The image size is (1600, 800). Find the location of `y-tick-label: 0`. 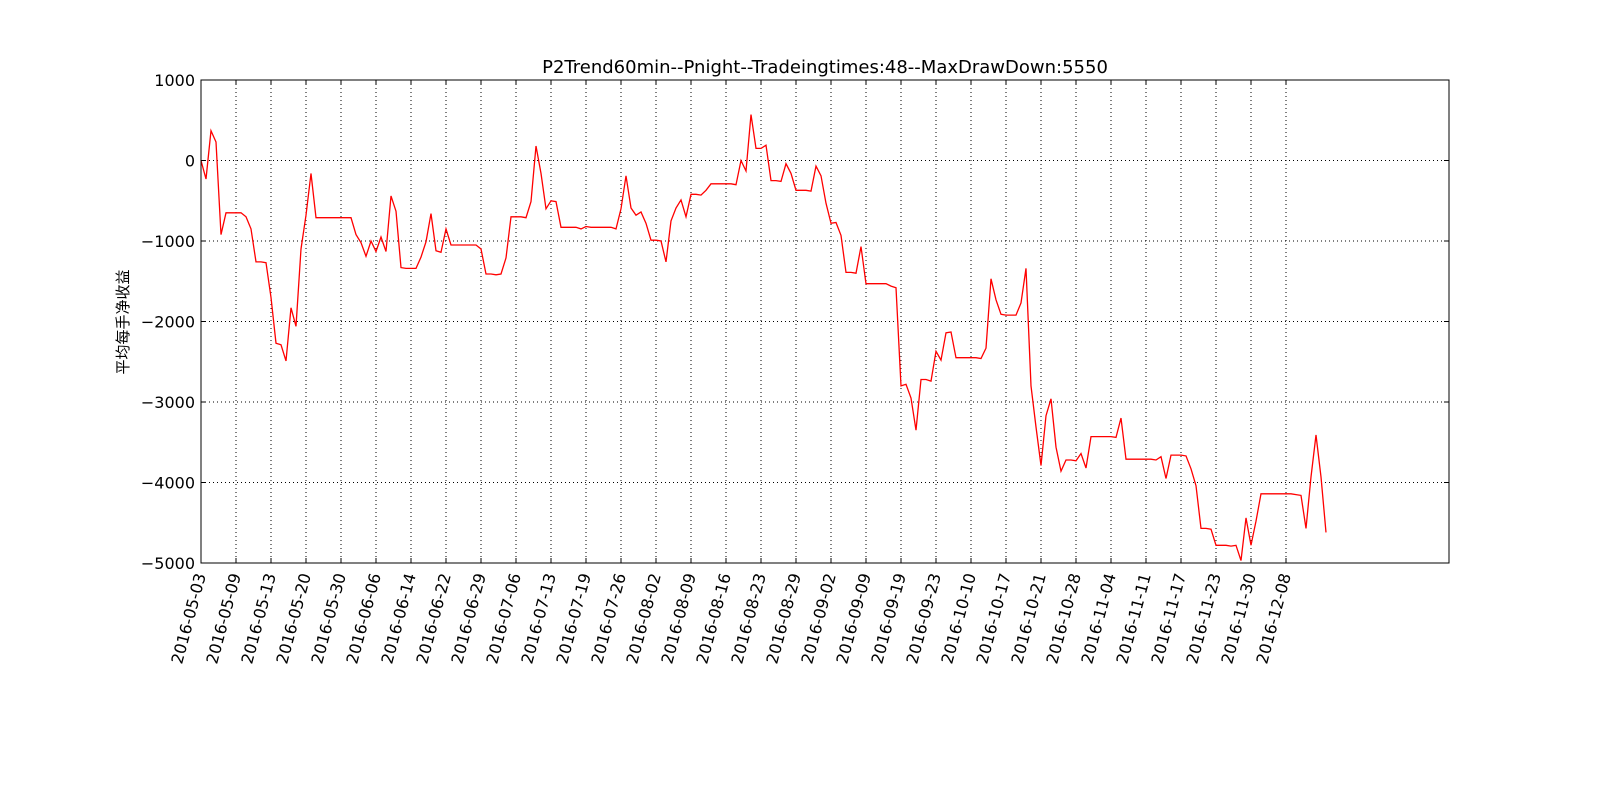

y-tick-label: 0 is located at coordinates (190, 161).